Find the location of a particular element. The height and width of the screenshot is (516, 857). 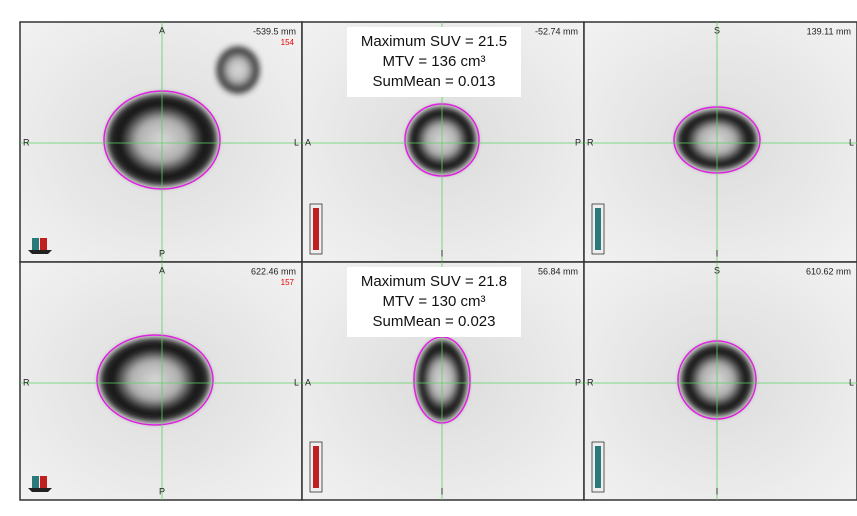

image-panel: S I R L 610.62 mm is located at coordinates (720, 381).